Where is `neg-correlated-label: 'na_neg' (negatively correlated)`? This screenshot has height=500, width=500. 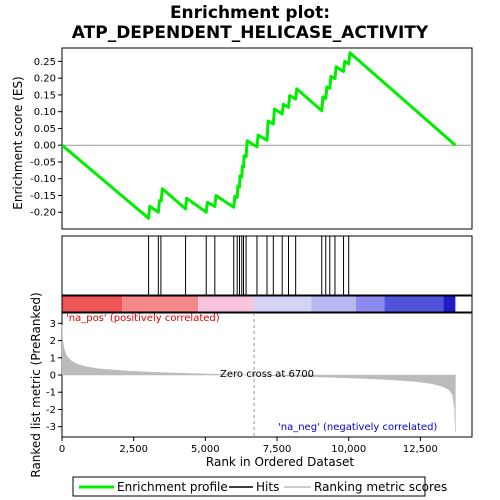 neg-correlated-label: 'na_neg' (negatively correlated) is located at coordinates (357, 427).